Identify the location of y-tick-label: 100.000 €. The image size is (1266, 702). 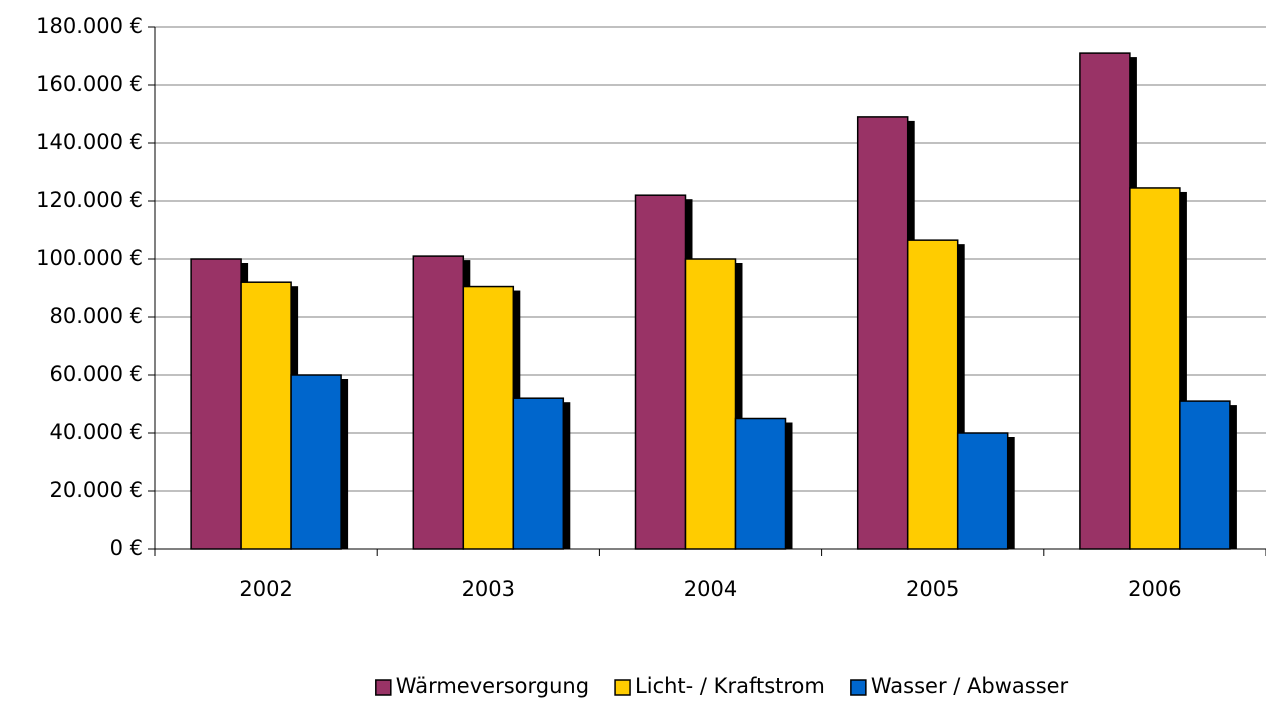
(89, 258).